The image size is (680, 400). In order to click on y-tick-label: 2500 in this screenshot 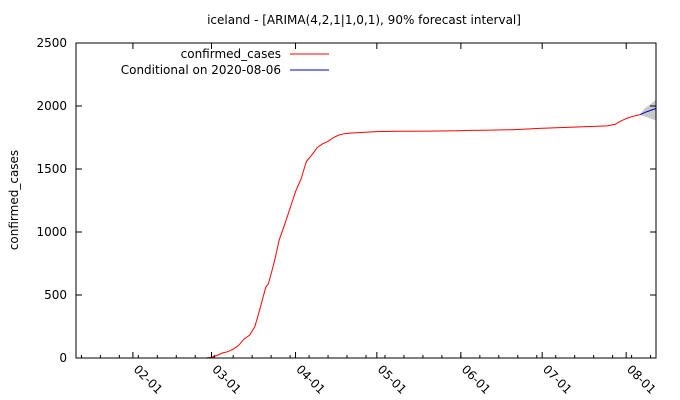, I will do `click(51, 43)`.